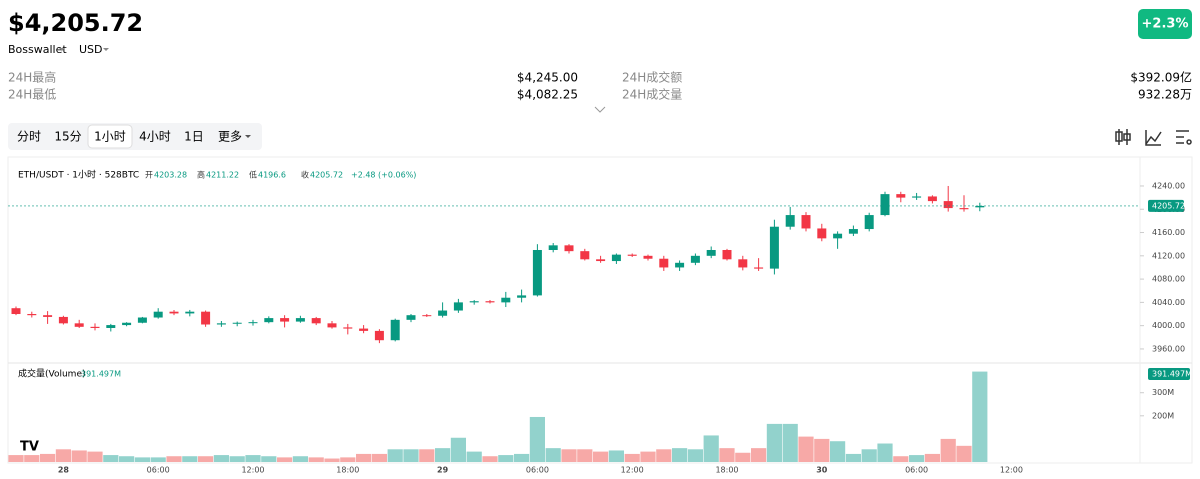  I want to click on y-tick-label: 300M, so click(1163, 392).